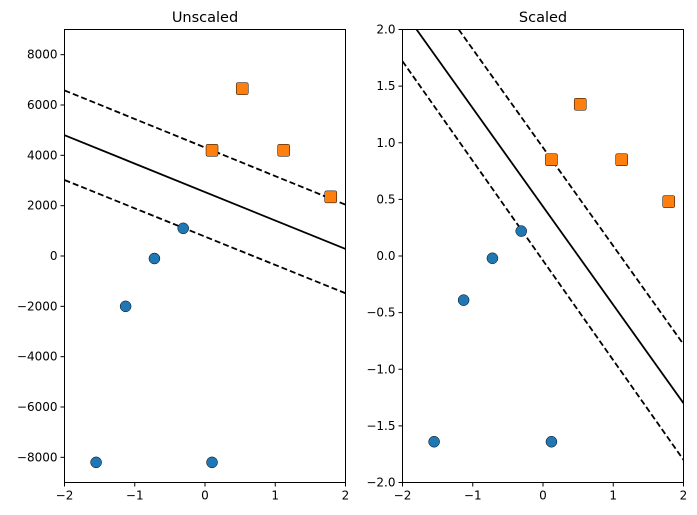 The height and width of the screenshot is (515, 697). Describe the element at coordinates (42, 155) in the screenshot. I see `y-tick-label: 4000` at that location.